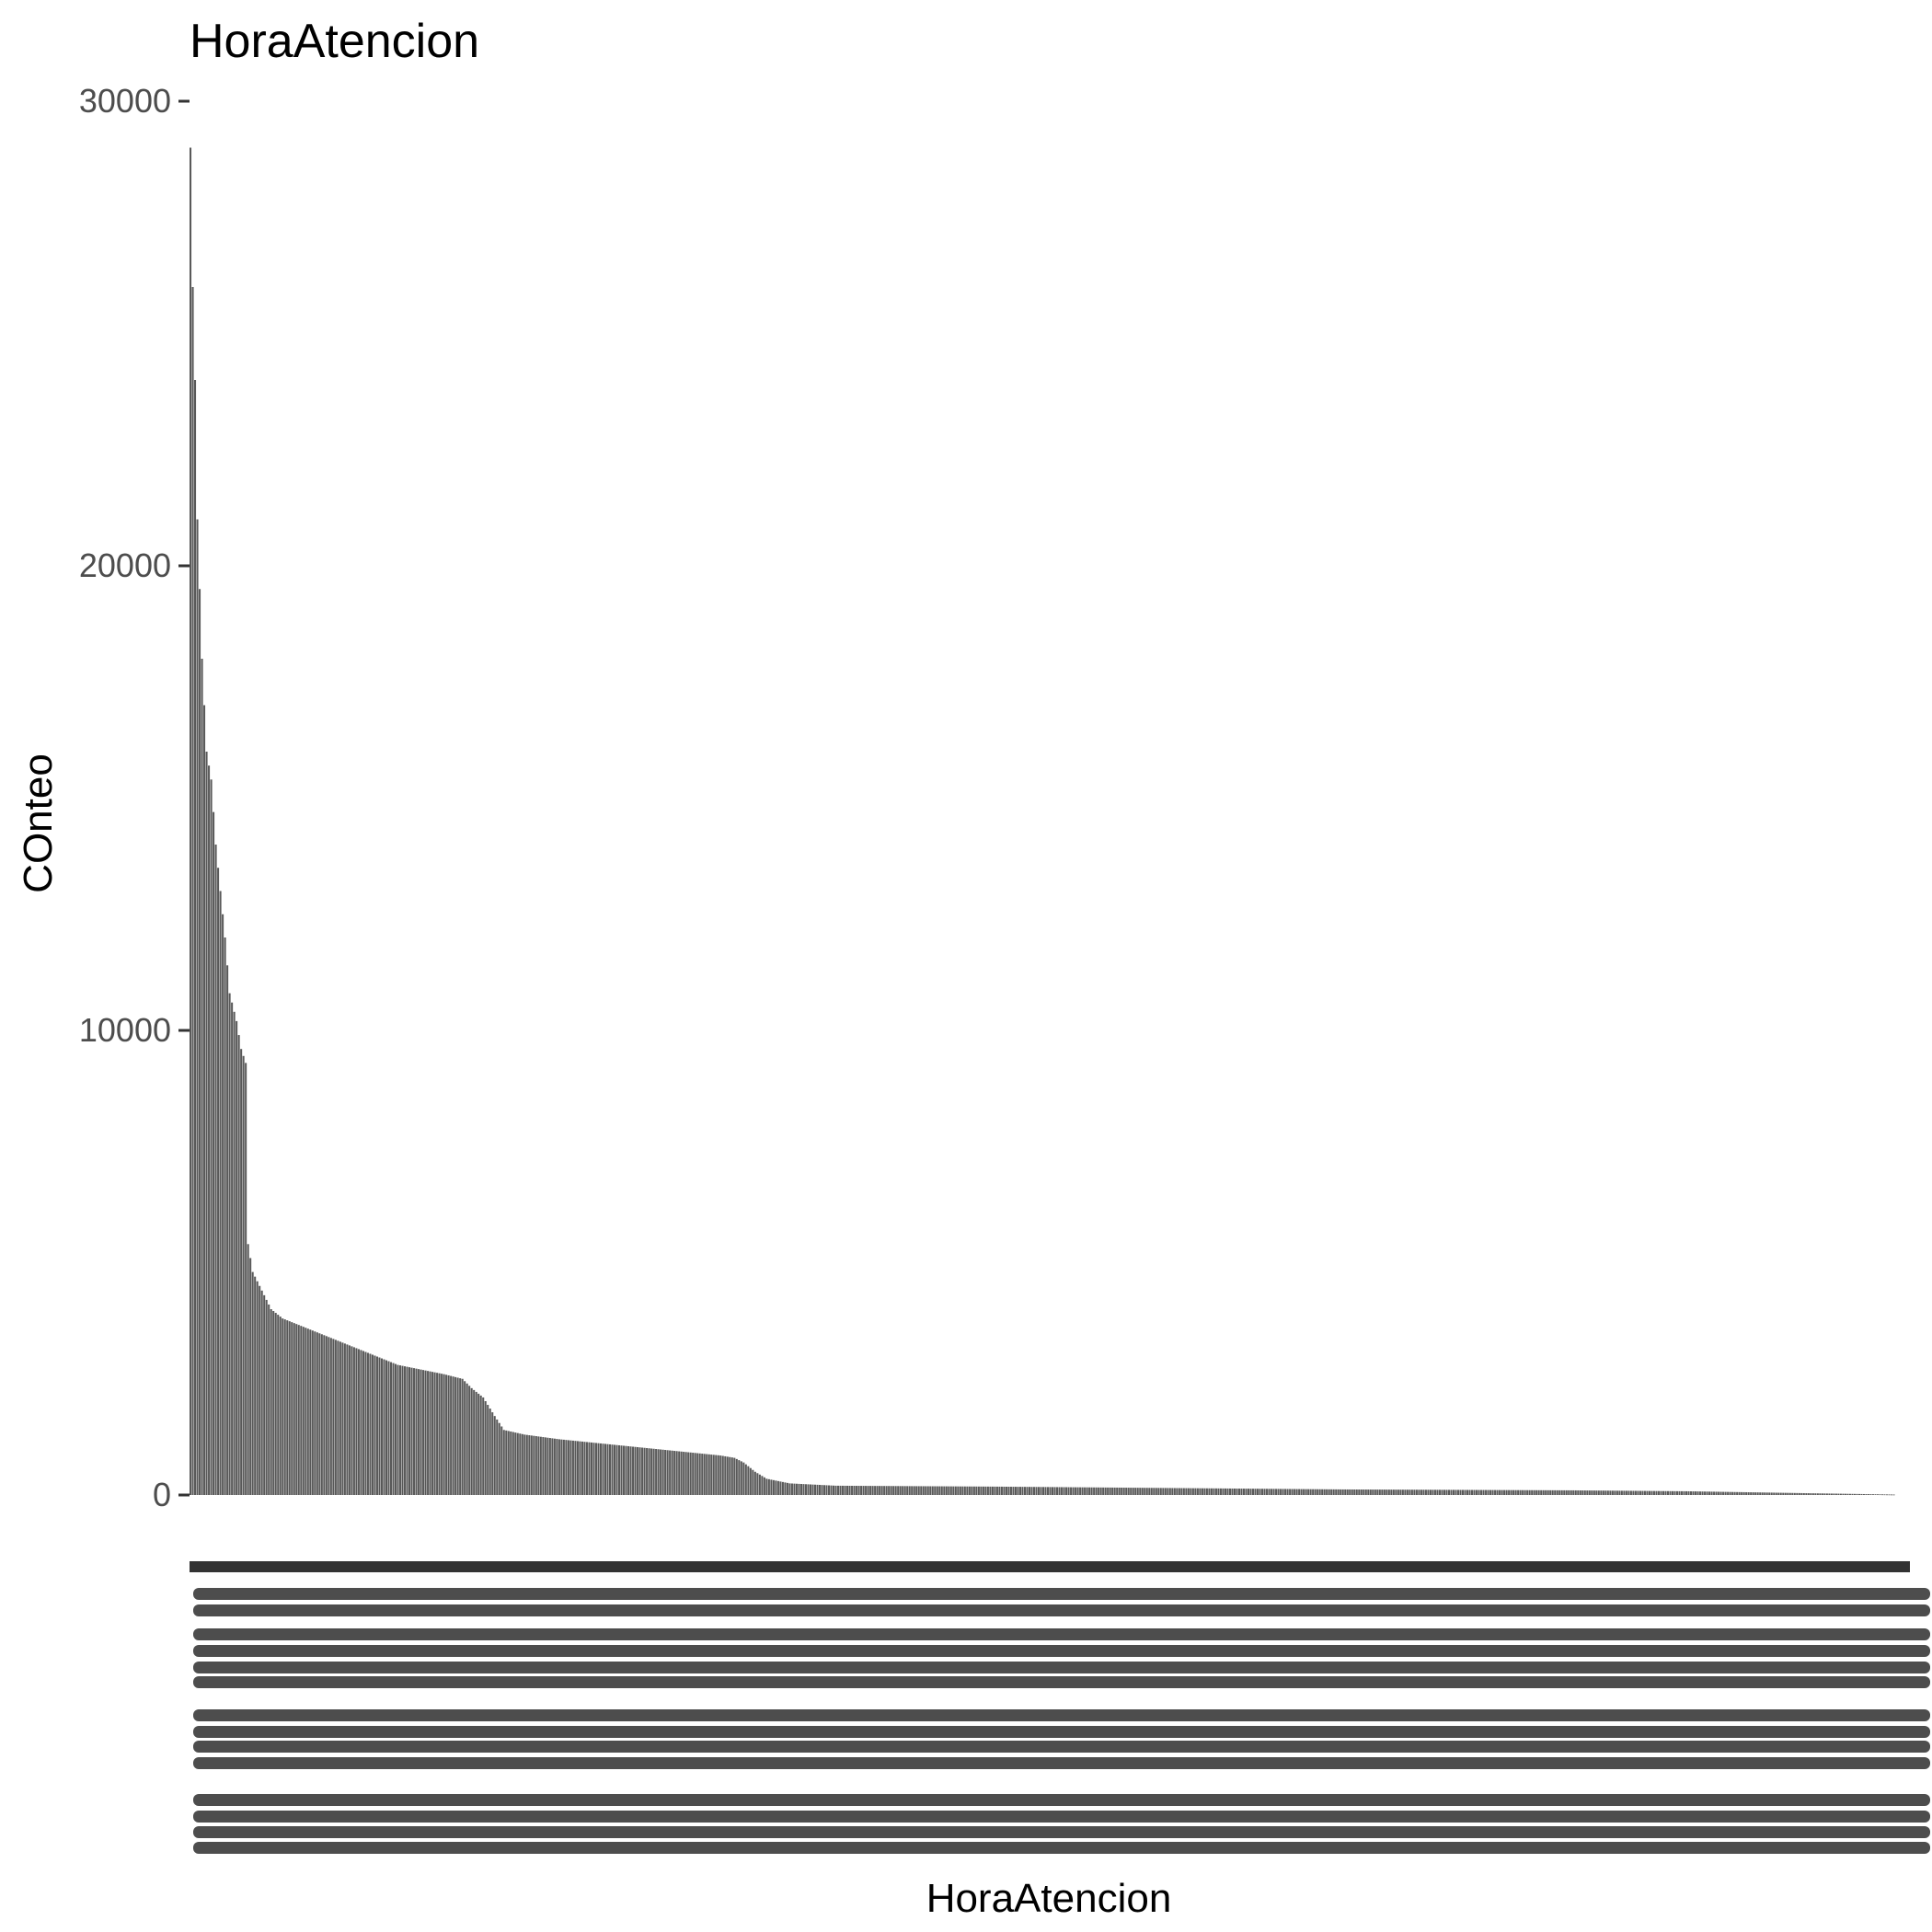 The width and height of the screenshot is (1932, 1932). I want to click on x-axis-title: HoraAtencion, so click(1049, 1898).